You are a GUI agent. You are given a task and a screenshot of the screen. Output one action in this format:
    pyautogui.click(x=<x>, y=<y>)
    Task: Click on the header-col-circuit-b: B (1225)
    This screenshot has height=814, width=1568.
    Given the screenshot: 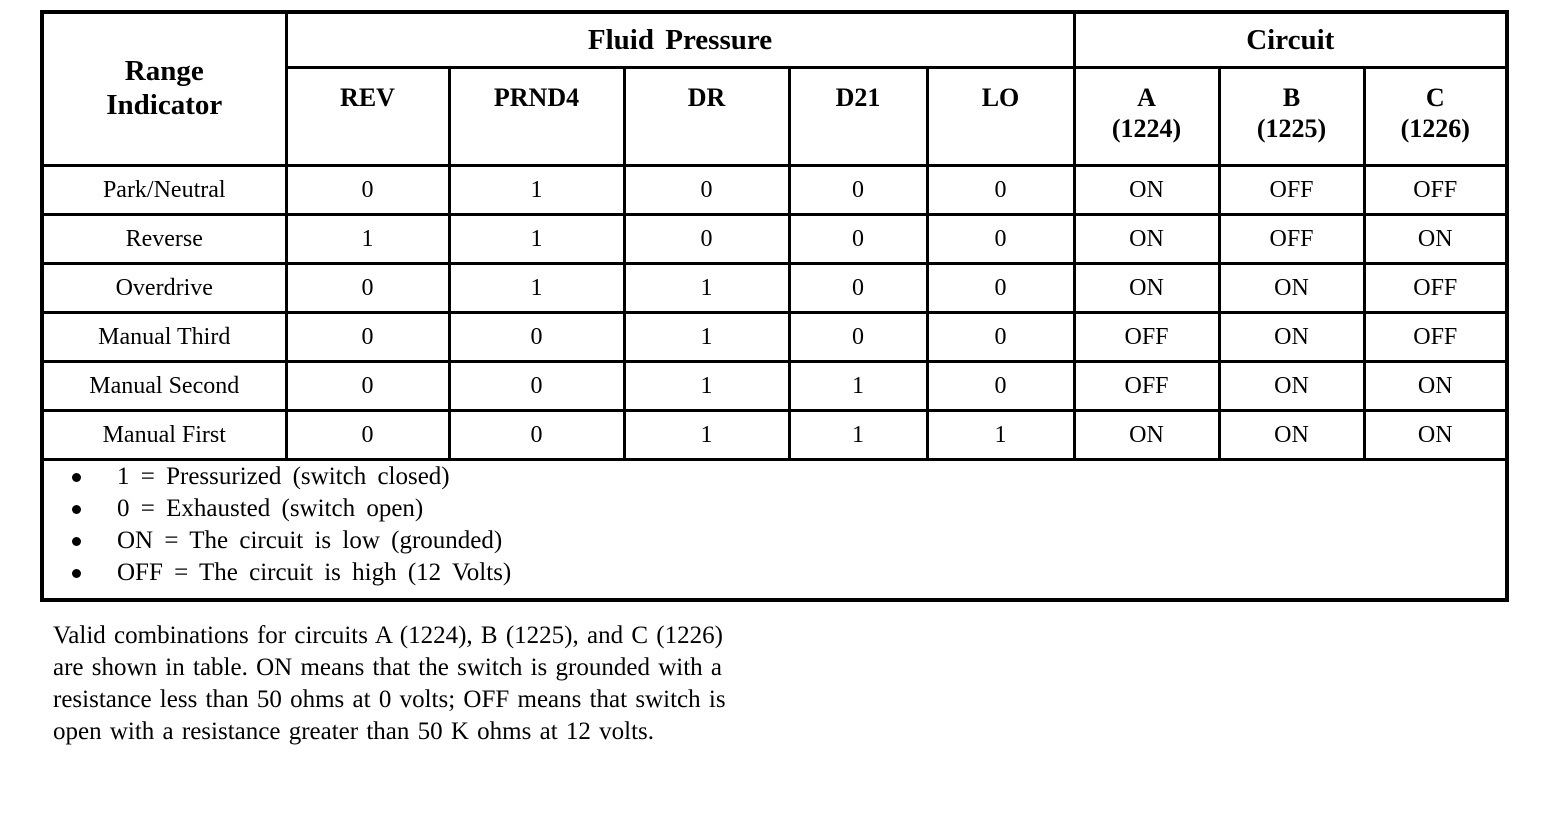 What is the action you would take?
    pyautogui.click(x=1291, y=116)
    